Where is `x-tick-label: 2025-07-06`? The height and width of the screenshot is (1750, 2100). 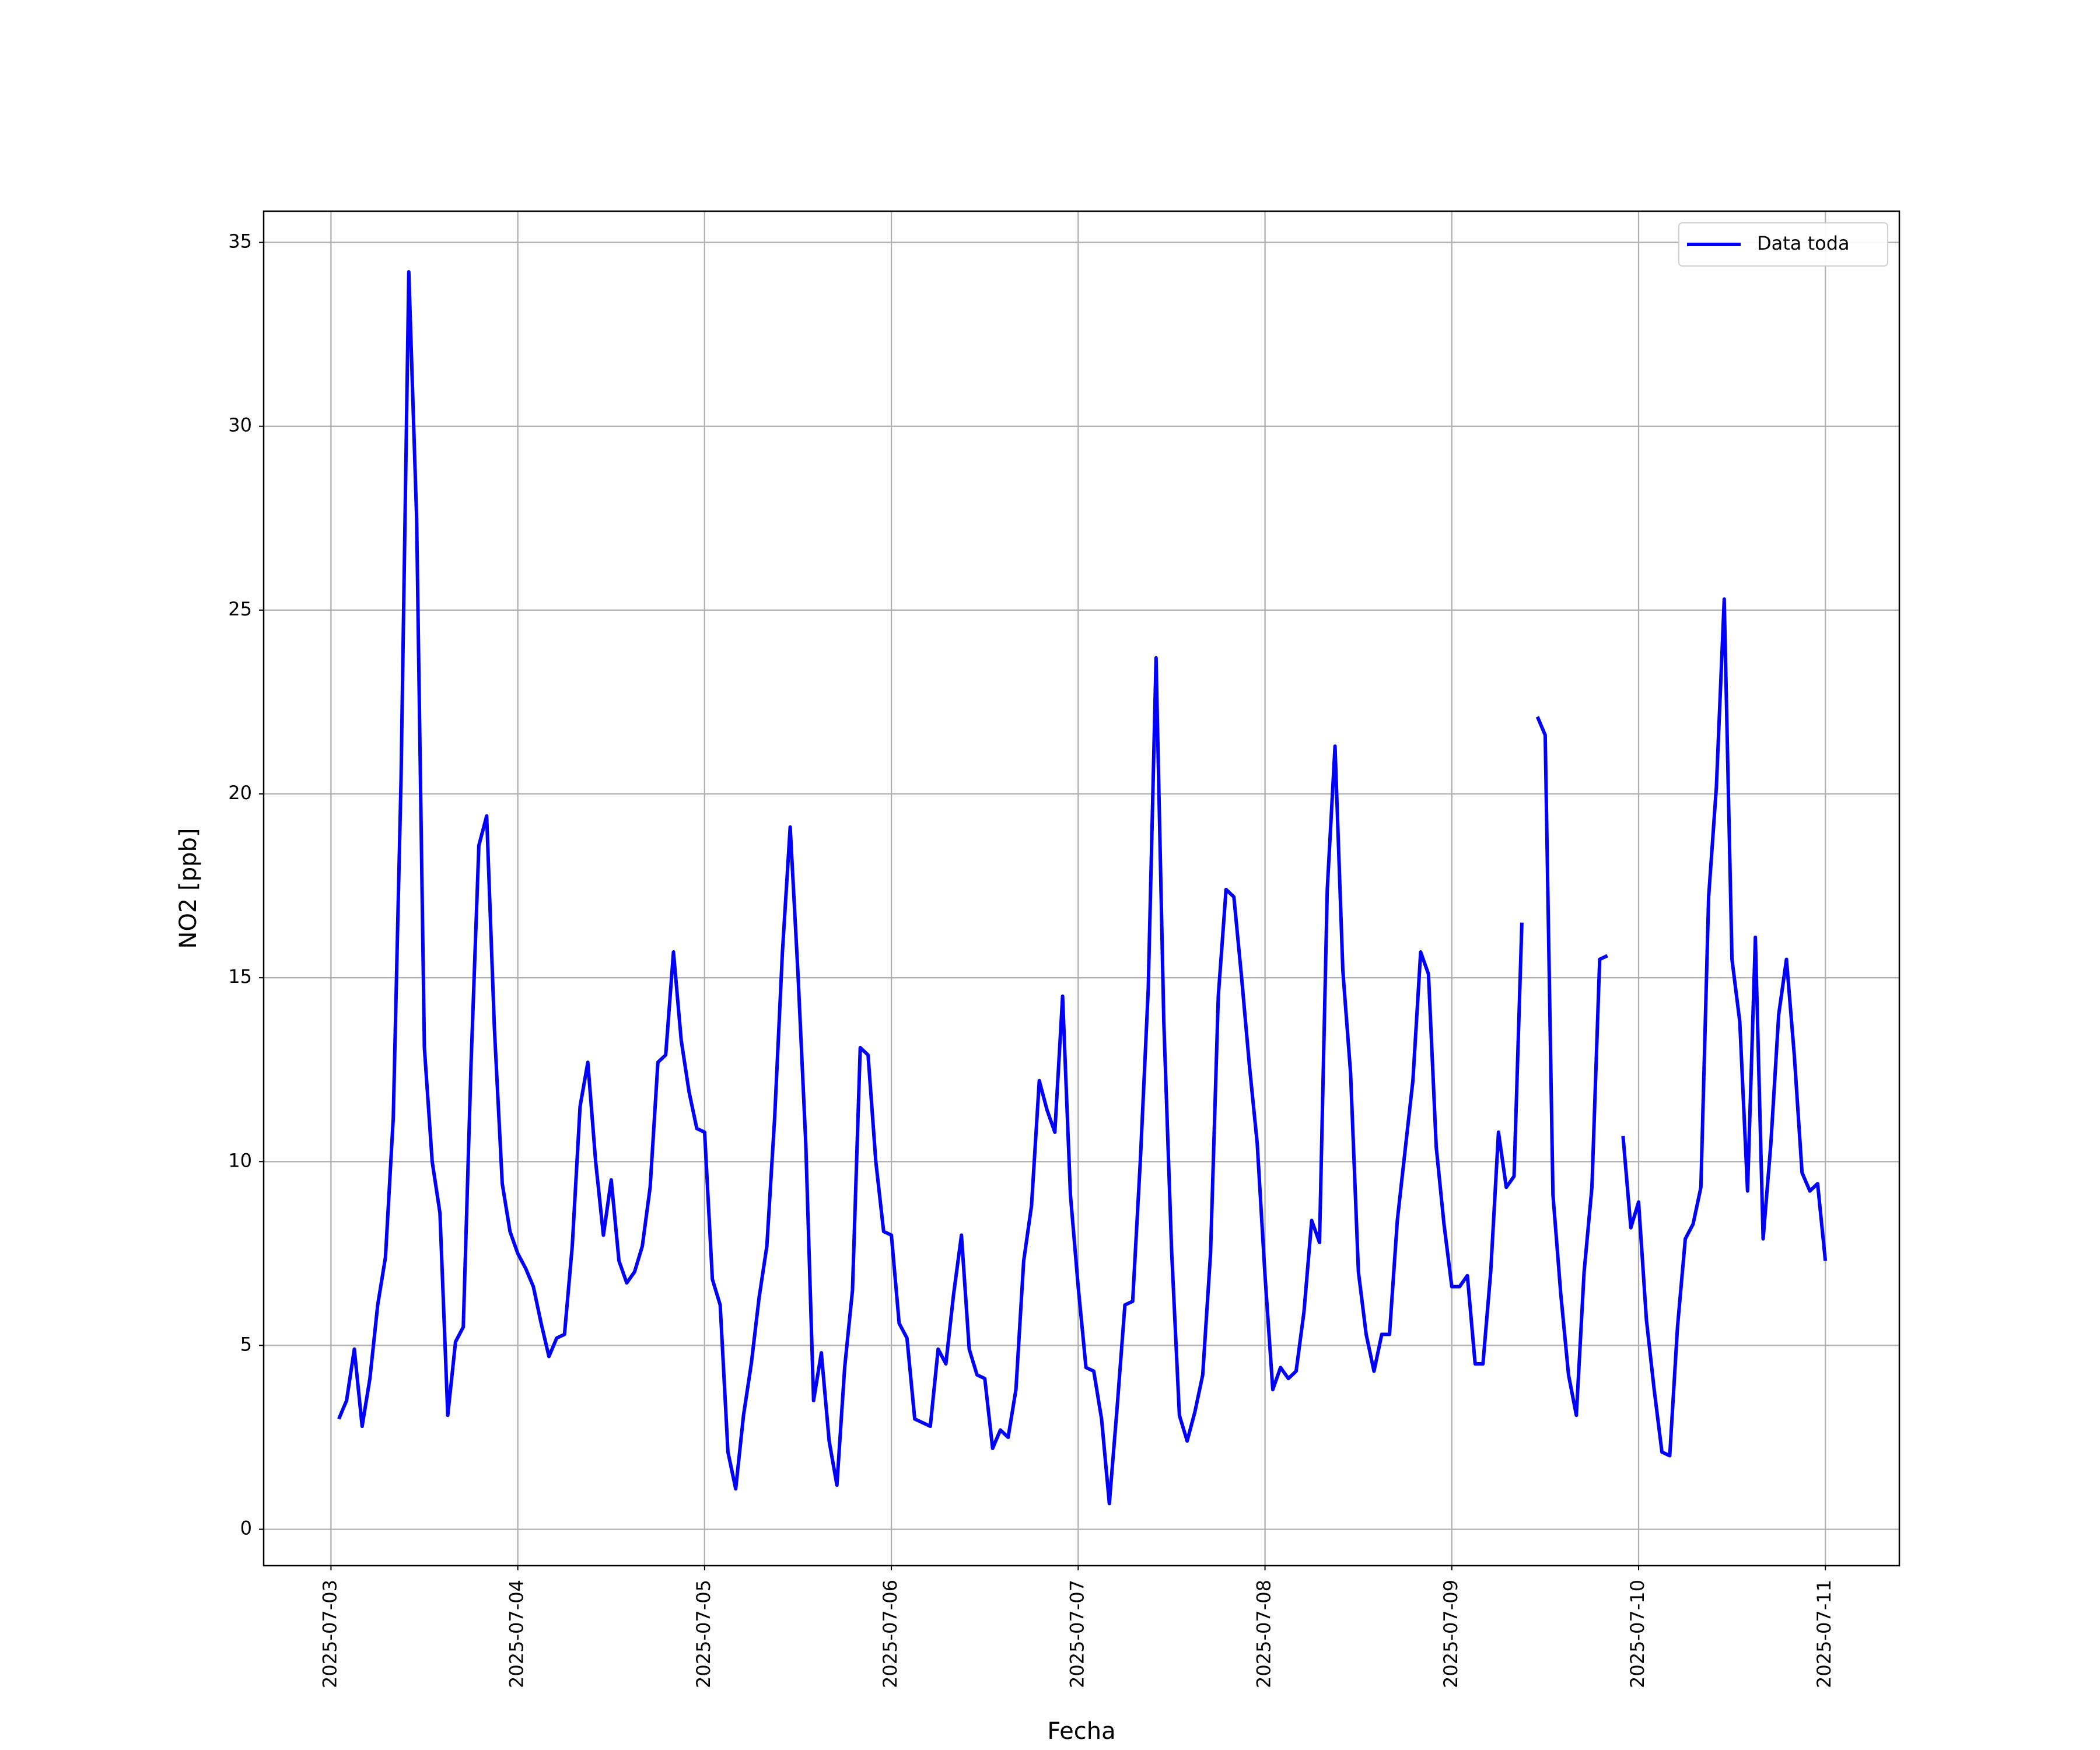
x-tick-label: 2025-07-06 is located at coordinates (890, 1634).